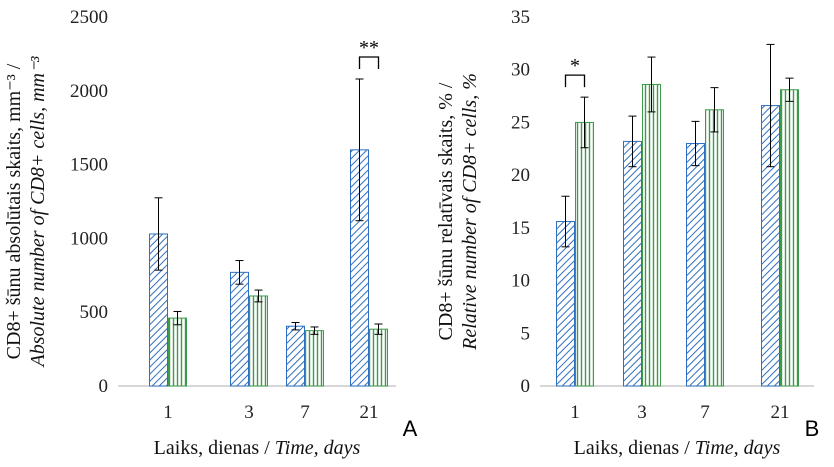 The width and height of the screenshot is (834, 467). What do you see at coordinates (470, 212) in the screenshot?
I see `y-axis-label-line2: Relative number of CD8+ cells, %` at bounding box center [470, 212].